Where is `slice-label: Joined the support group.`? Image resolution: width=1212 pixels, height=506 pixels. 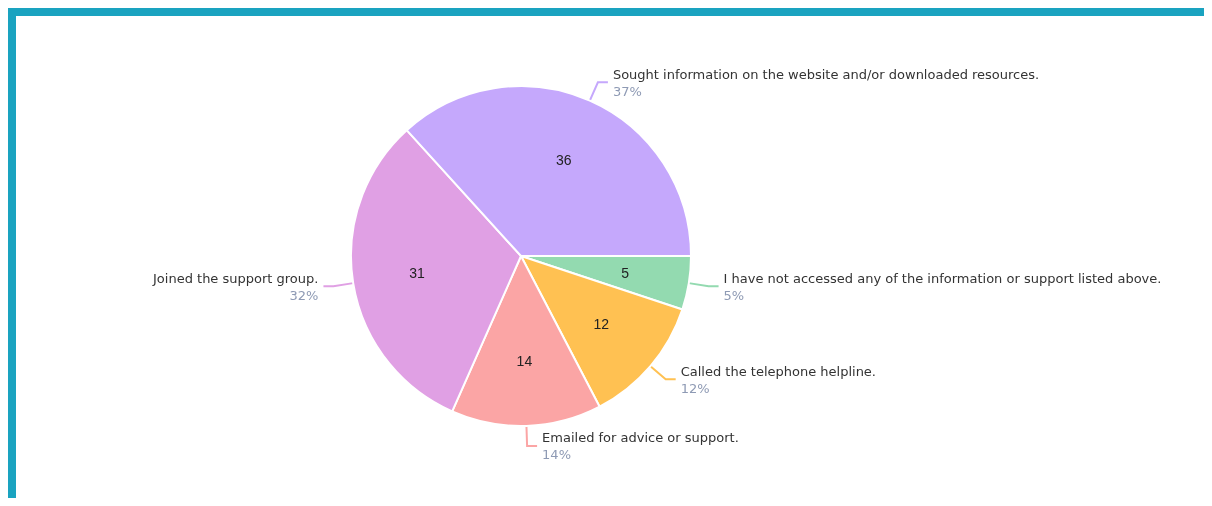 slice-label: Joined the support group. is located at coordinates (235, 278).